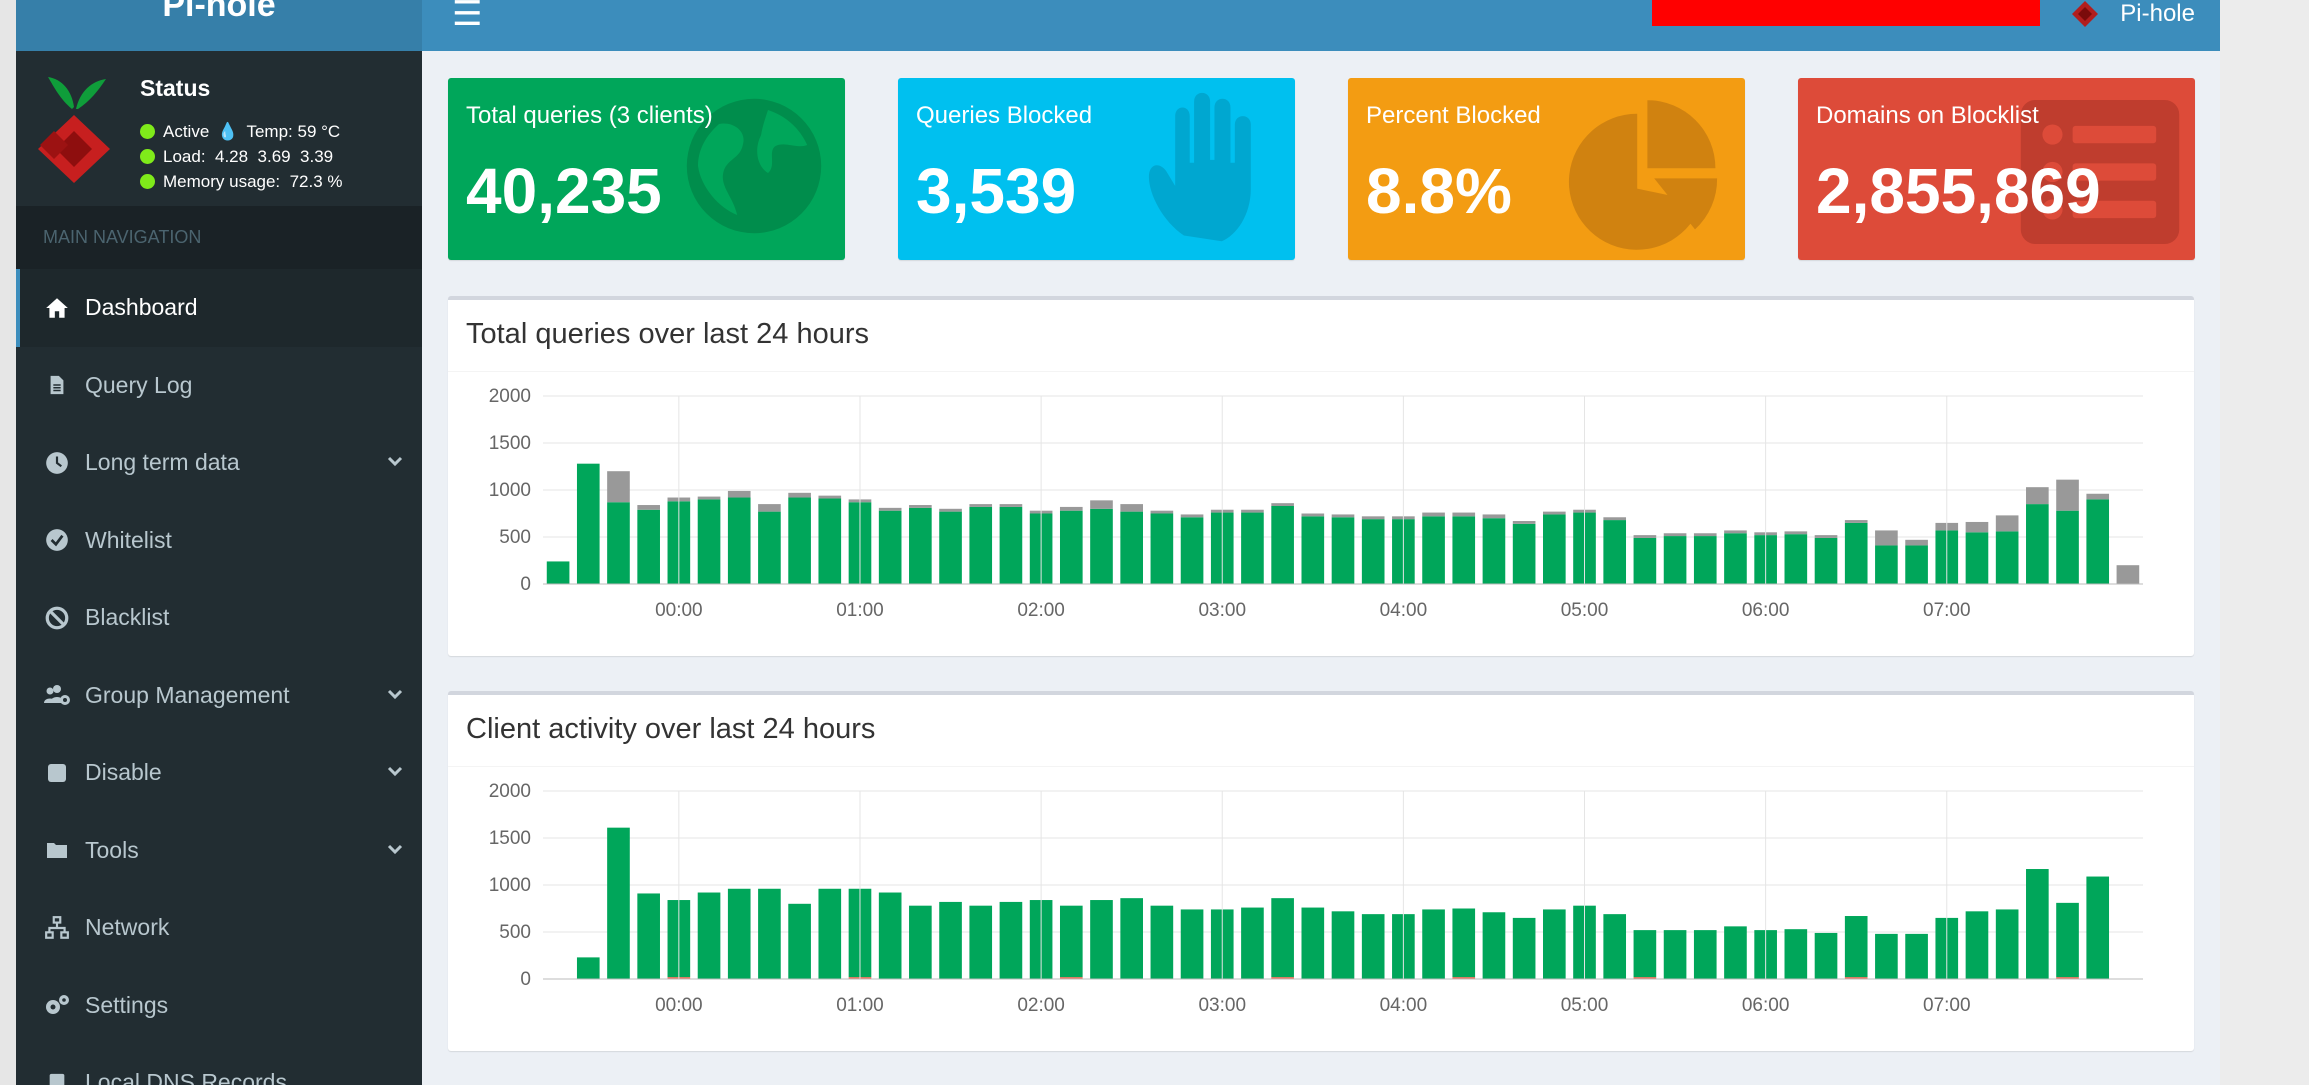 The image size is (2309, 1085). Describe the element at coordinates (123, 772) in the screenshot. I see `sidebar-item-label: Disable` at that location.